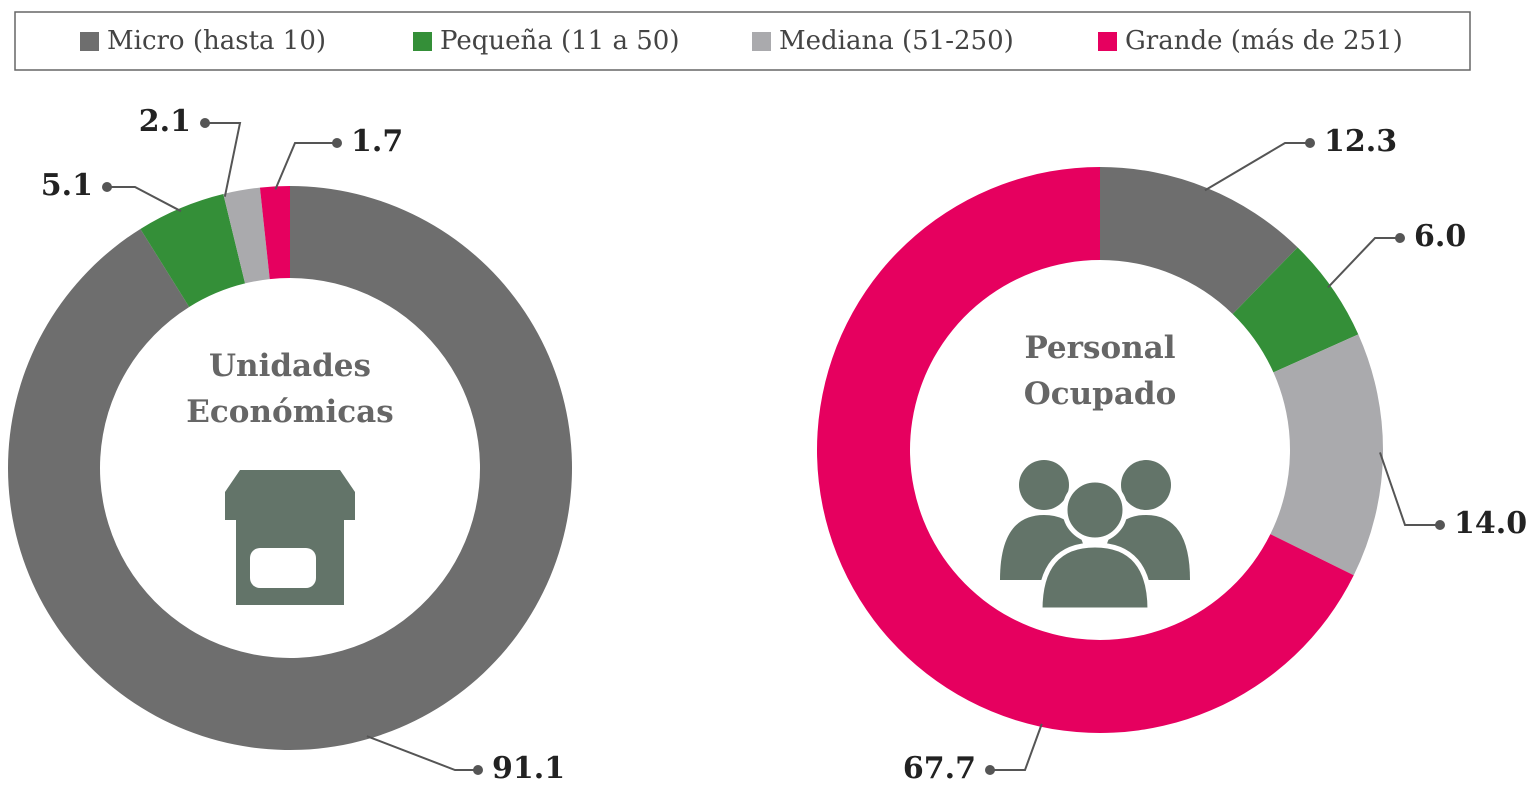  What do you see at coordinates (67, 185) in the screenshot?
I see `data-label: 5.1` at bounding box center [67, 185].